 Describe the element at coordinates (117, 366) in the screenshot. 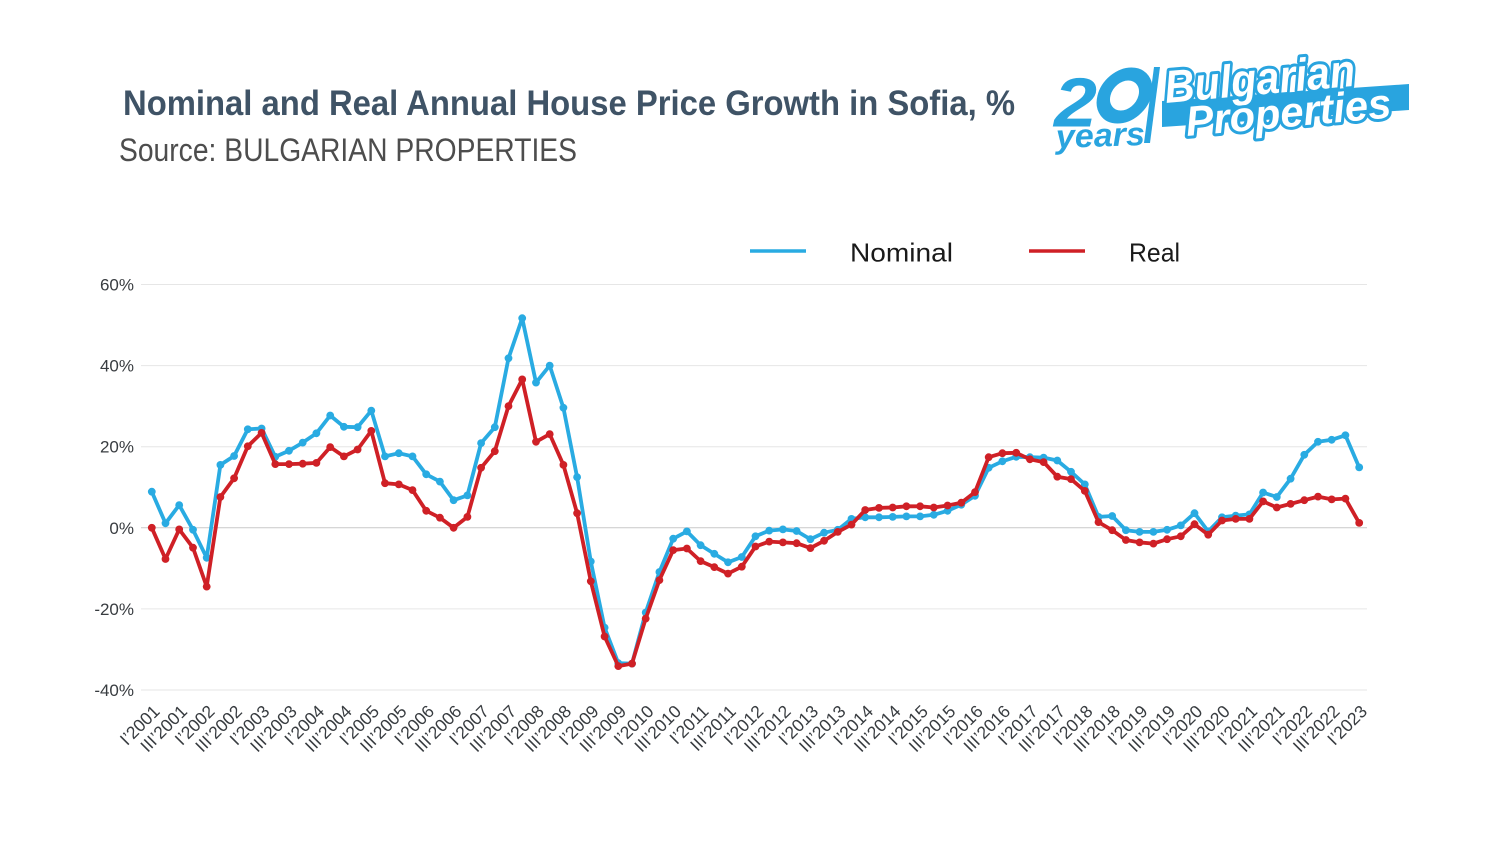

I see `svg-text: 40%` at that location.